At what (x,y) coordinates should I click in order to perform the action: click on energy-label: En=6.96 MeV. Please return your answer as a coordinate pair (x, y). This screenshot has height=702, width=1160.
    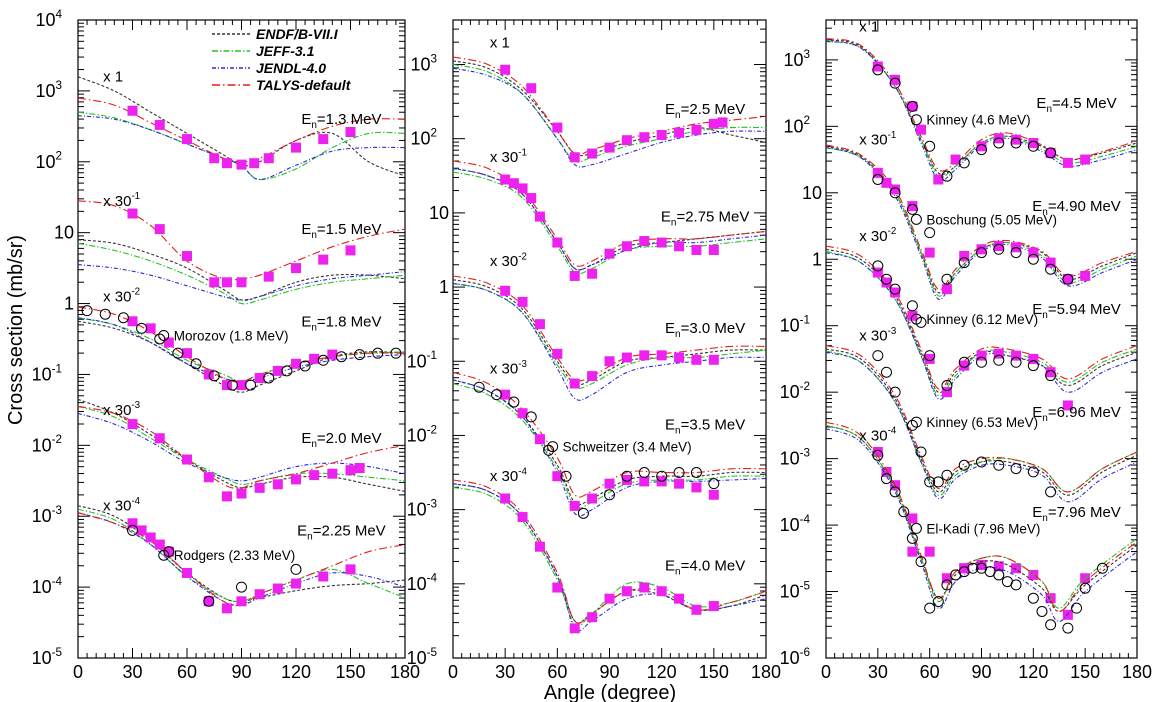
    Looking at the image, I should click on (1076, 414).